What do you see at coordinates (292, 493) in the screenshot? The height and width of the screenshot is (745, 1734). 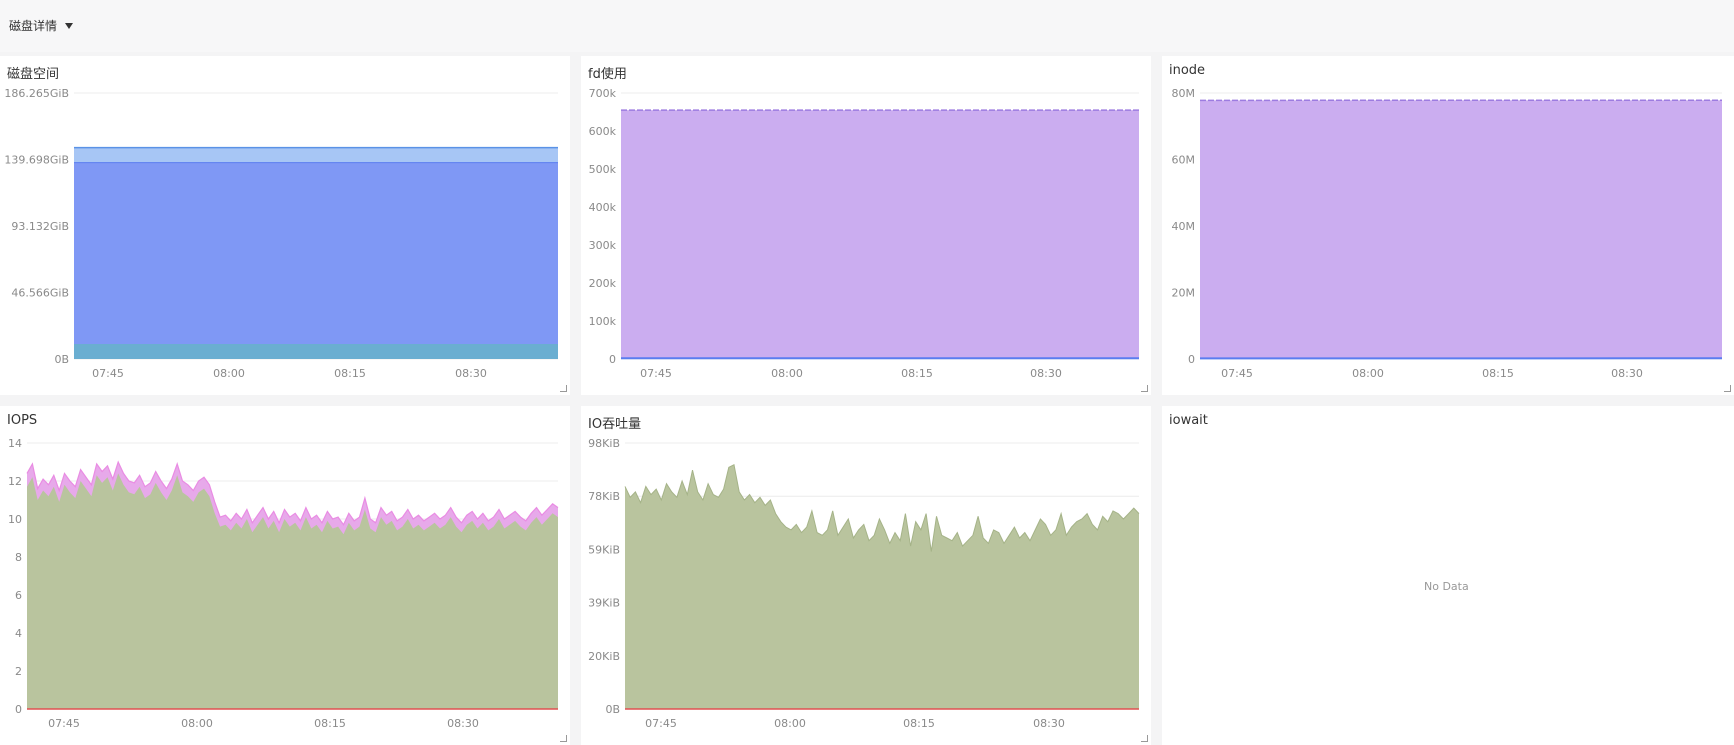 I see `series-line-pink` at bounding box center [292, 493].